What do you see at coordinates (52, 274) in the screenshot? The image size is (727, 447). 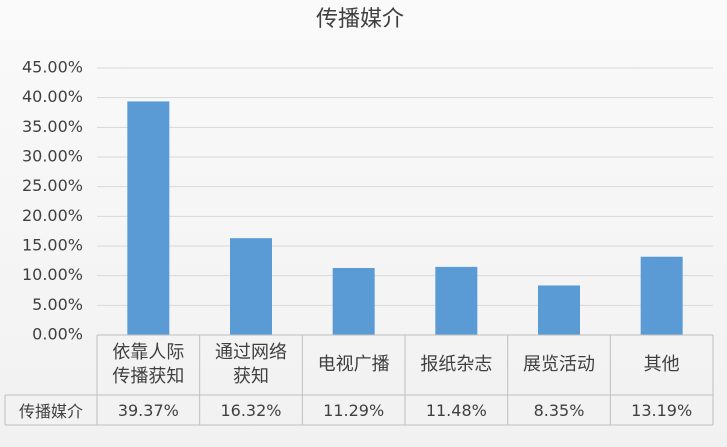 I see `y-tick-label: 10.00%` at bounding box center [52, 274].